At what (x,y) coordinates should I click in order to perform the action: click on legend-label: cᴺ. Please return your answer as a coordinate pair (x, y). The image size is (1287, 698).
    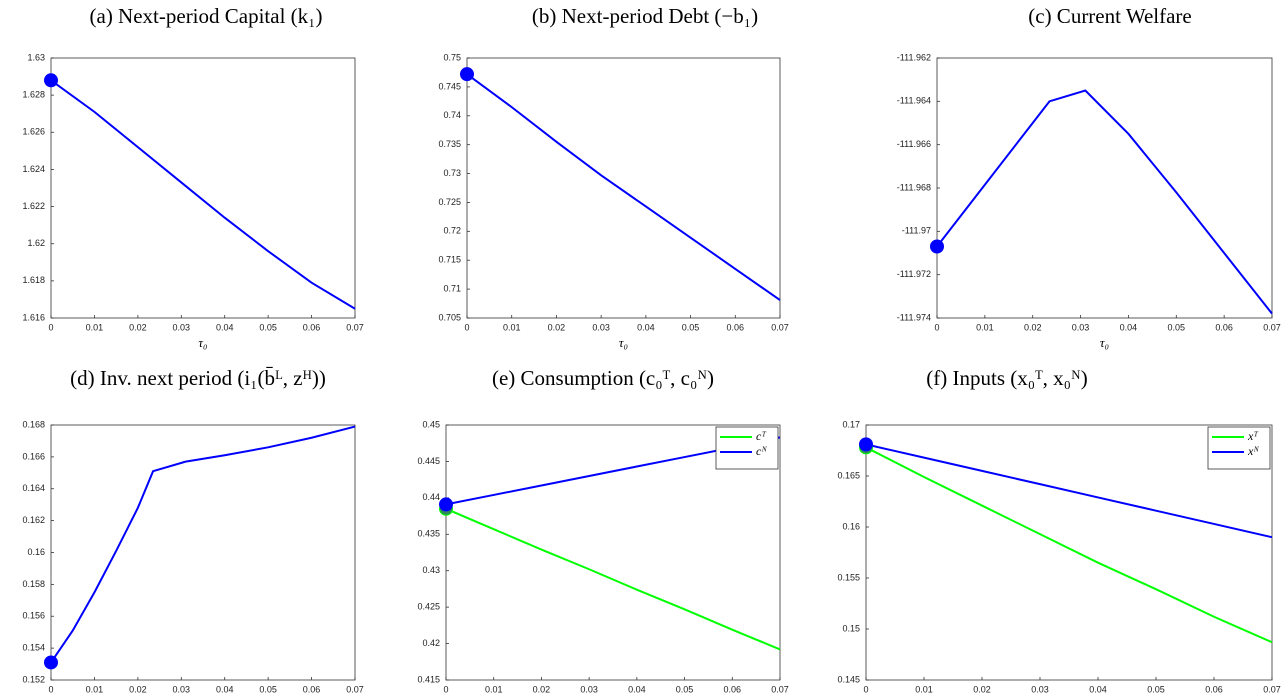
    Looking at the image, I should click on (761, 451).